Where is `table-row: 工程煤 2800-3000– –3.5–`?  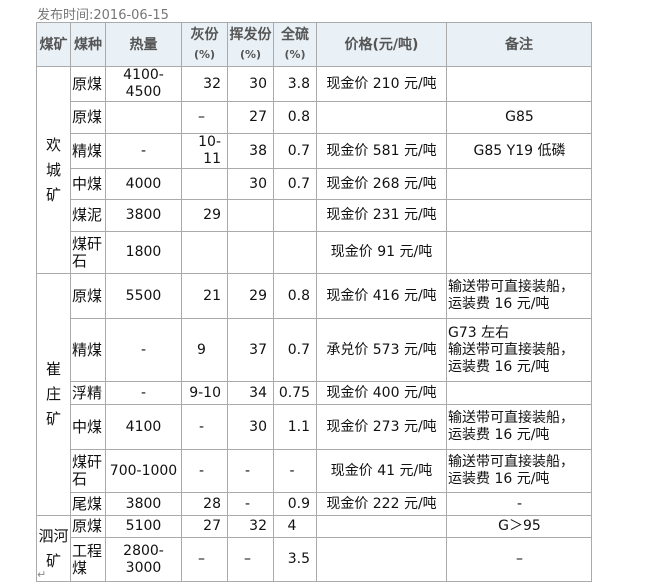
table-row: 工程煤 2800-3000– –3.5– is located at coordinates (314, 559).